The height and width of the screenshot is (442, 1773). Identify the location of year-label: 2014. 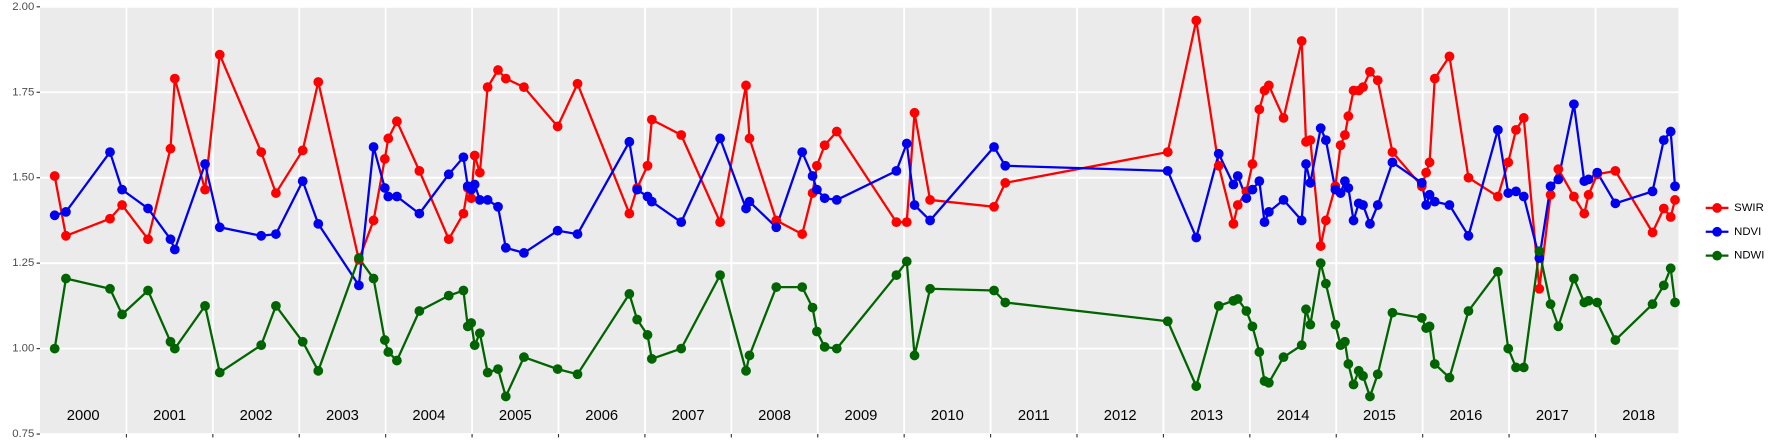
(1293, 416).